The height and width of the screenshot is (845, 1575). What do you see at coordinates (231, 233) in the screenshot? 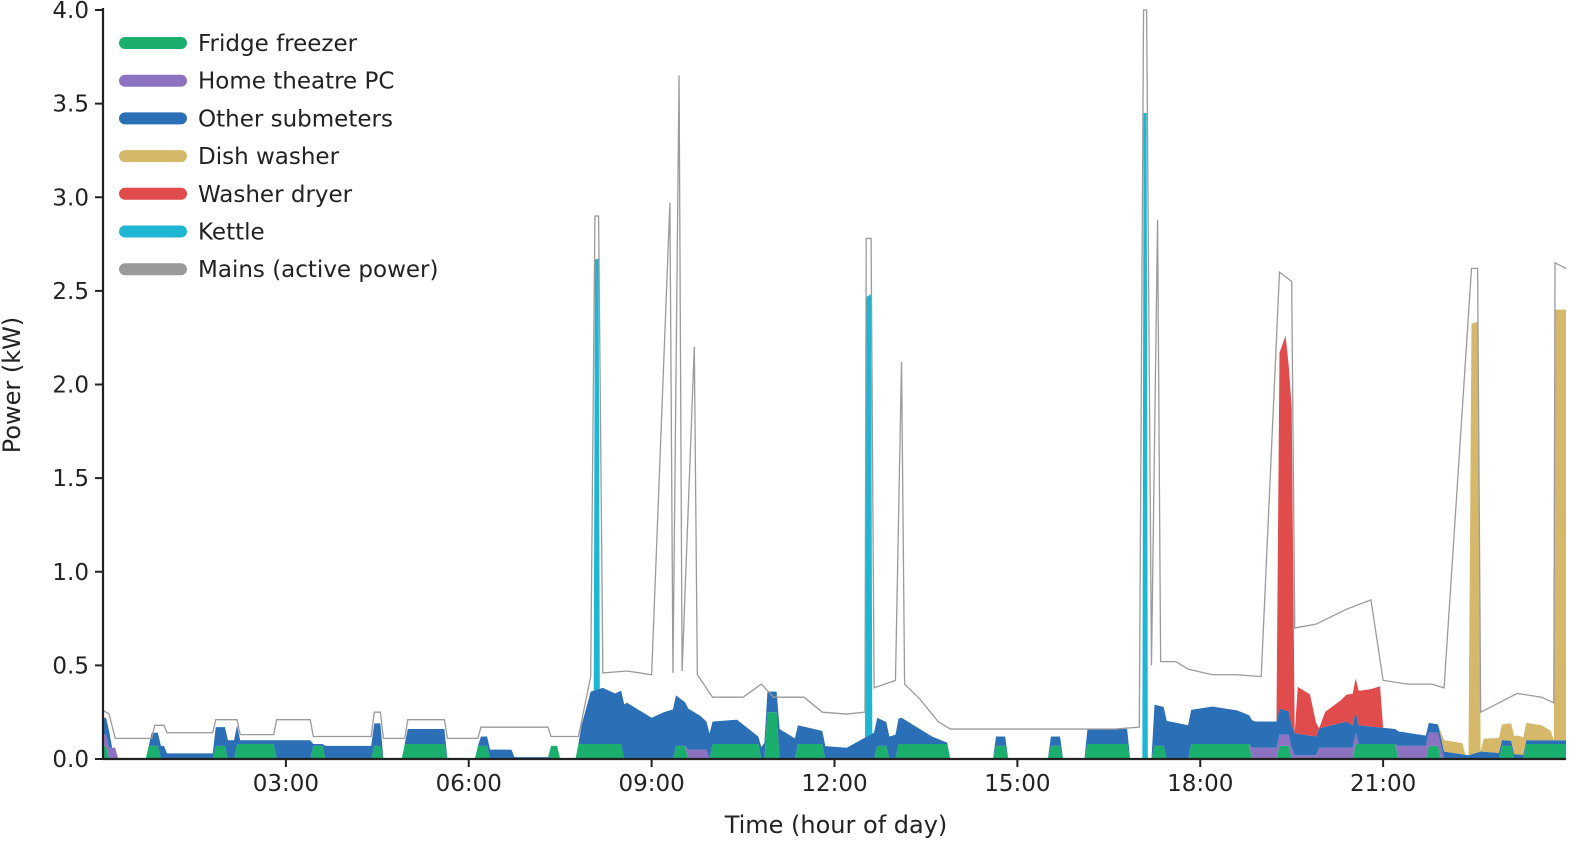
I see `legend-label: Kettle` at bounding box center [231, 233].